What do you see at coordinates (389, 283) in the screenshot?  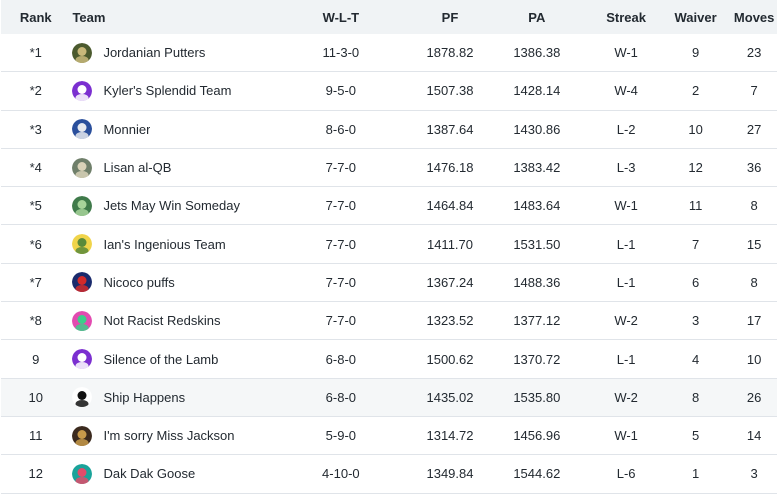 I see `table-row: *7 Nicoco puffs 7-7-0 1367.24 1488.36 L-1 6 8` at bounding box center [389, 283].